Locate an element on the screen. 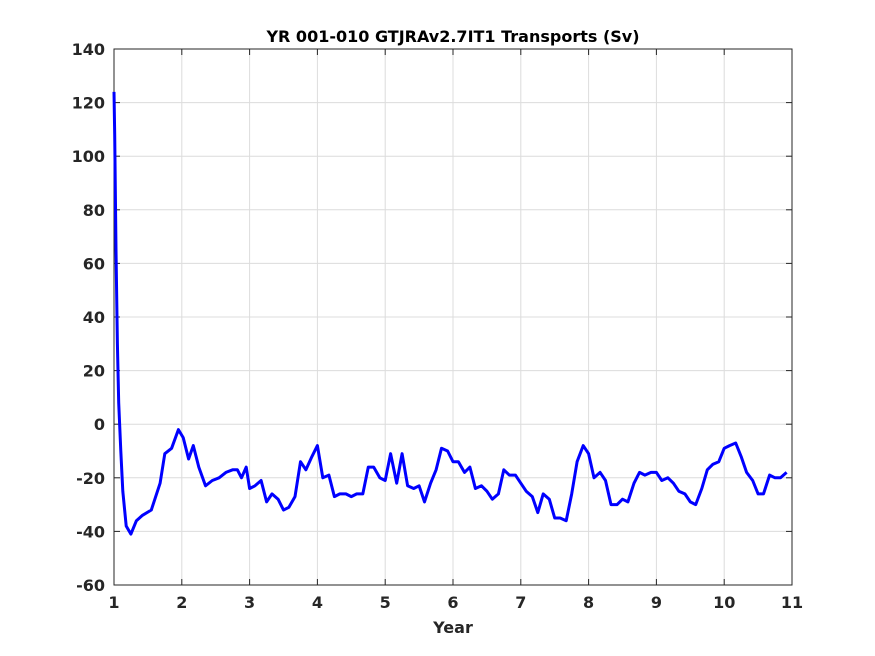 The image size is (875, 656). x-tick-label: 4 is located at coordinates (317, 602).